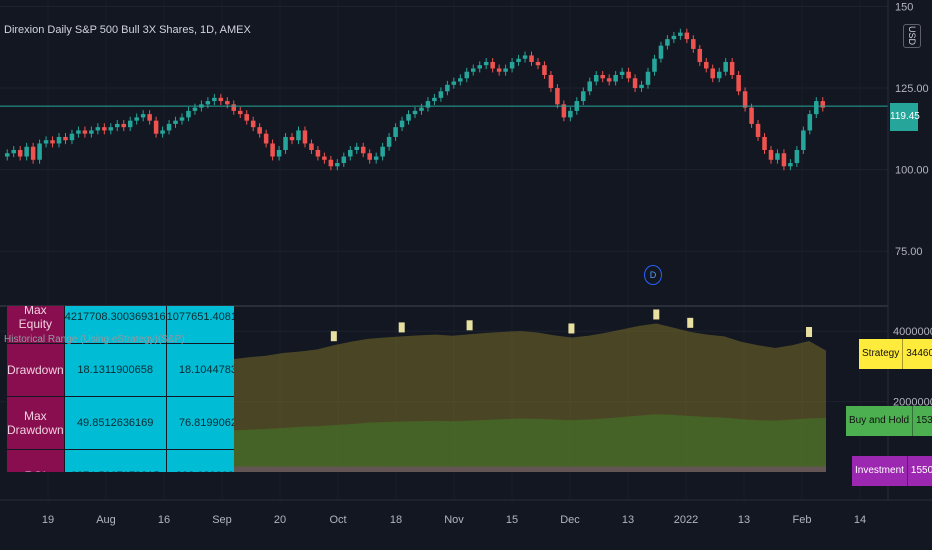  What do you see at coordinates (199, 370) in the screenshot?
I see `buy-hold-value: 18.1044783396` at bounding box center [199, 370].